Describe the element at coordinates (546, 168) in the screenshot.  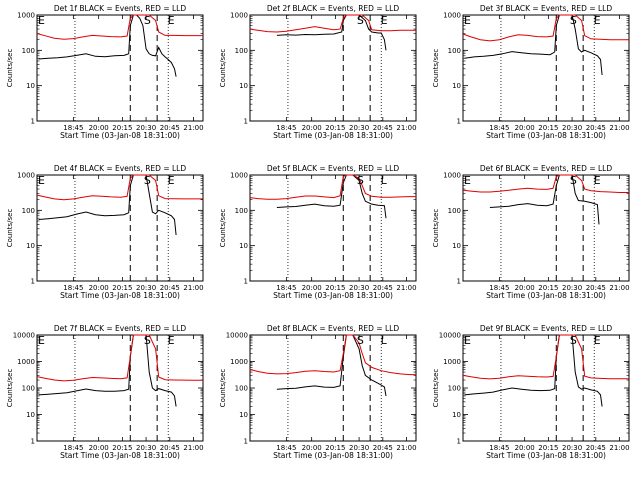
I see `panel-title: Det 6f BLACK = Events, RED = LLD` at that location.